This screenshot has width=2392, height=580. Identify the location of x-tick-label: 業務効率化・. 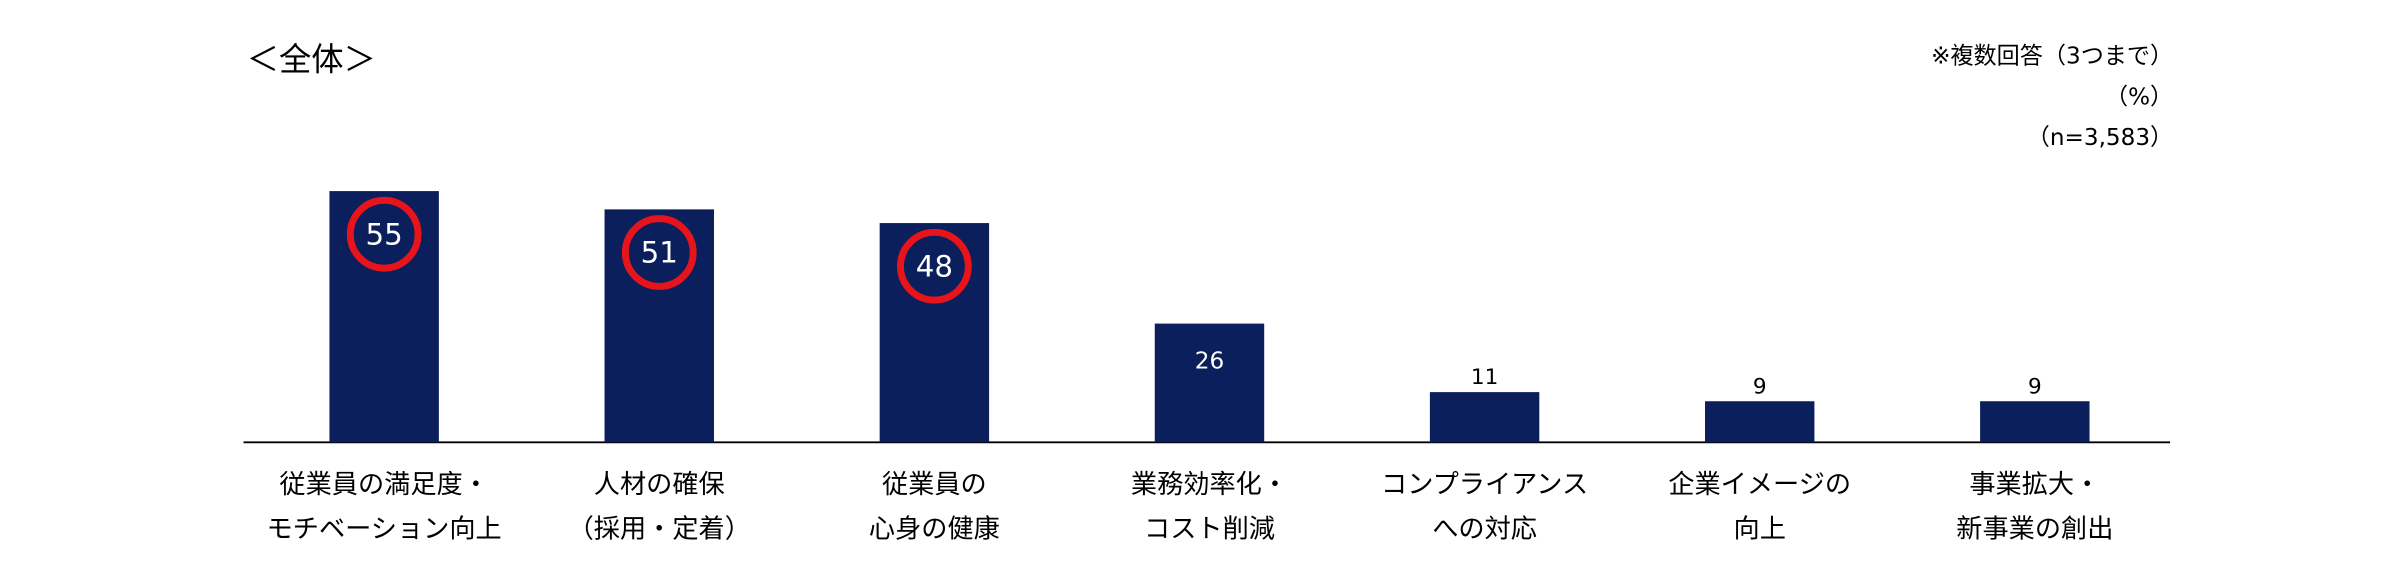
(1209, 485).